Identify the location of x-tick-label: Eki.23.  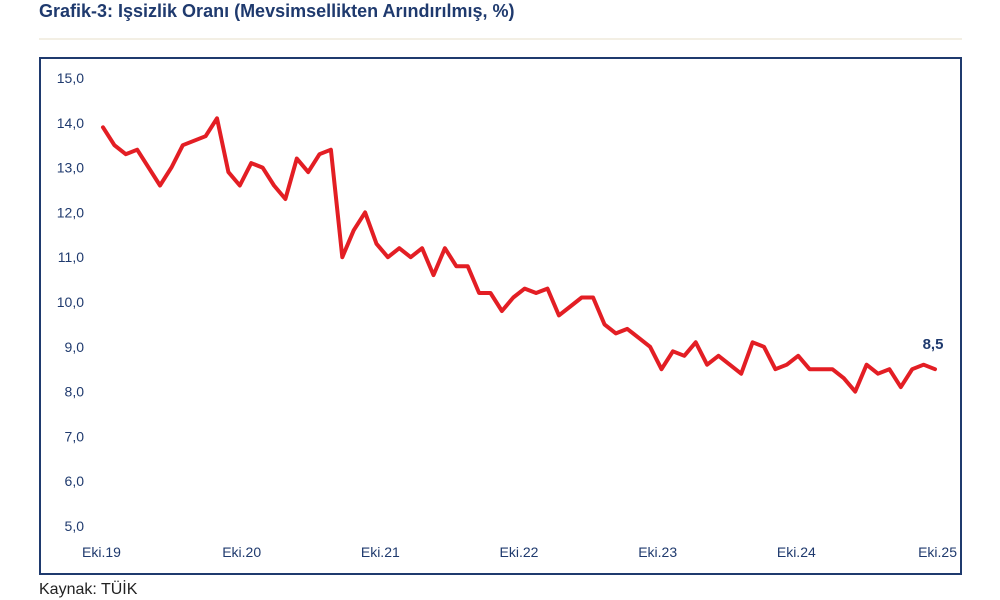
(657, 552).